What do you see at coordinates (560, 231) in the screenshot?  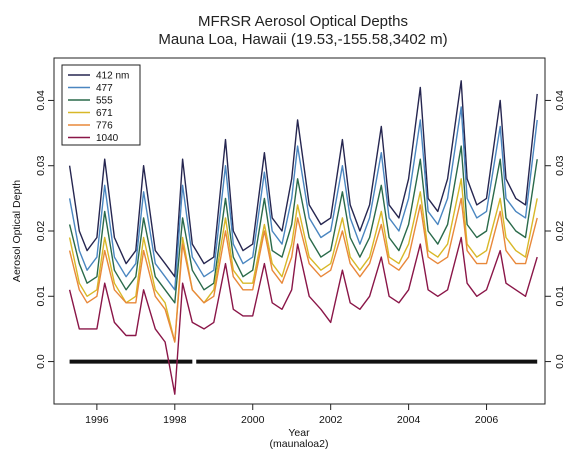 I see `y-tick-label-right: 0.02` at bounding box center [560, 231].